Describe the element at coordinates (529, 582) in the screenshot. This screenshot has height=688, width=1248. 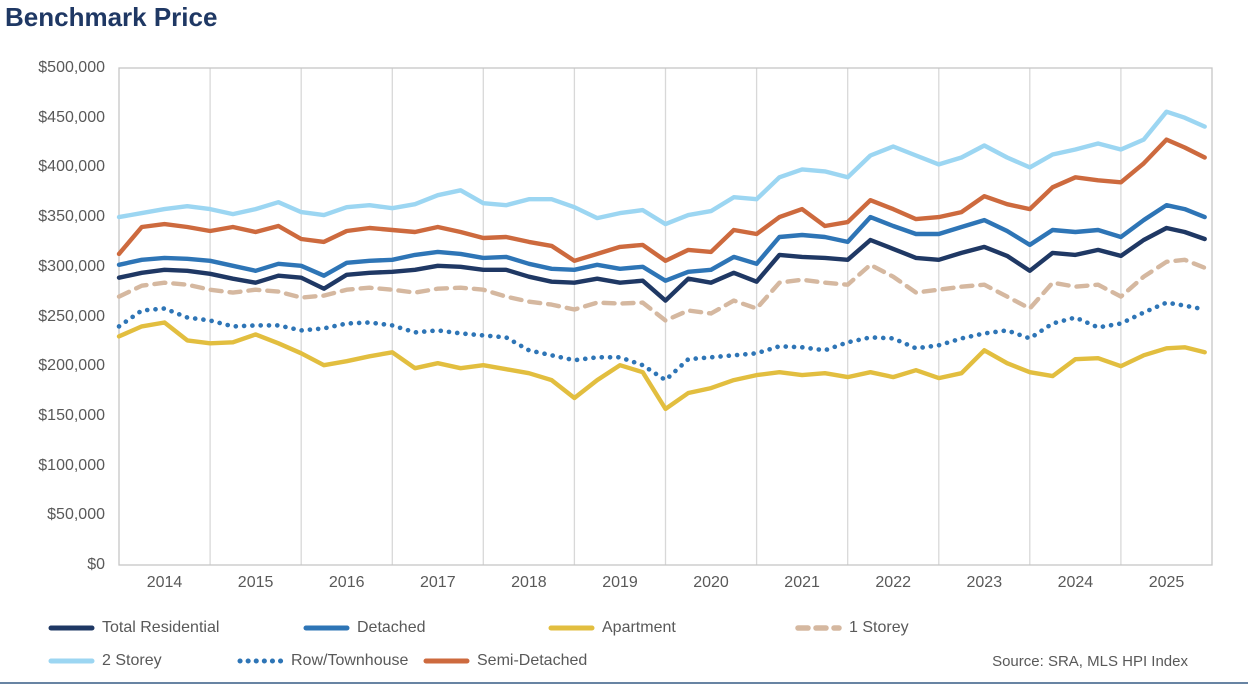
I see `x-tick-label: 2018` at that location.